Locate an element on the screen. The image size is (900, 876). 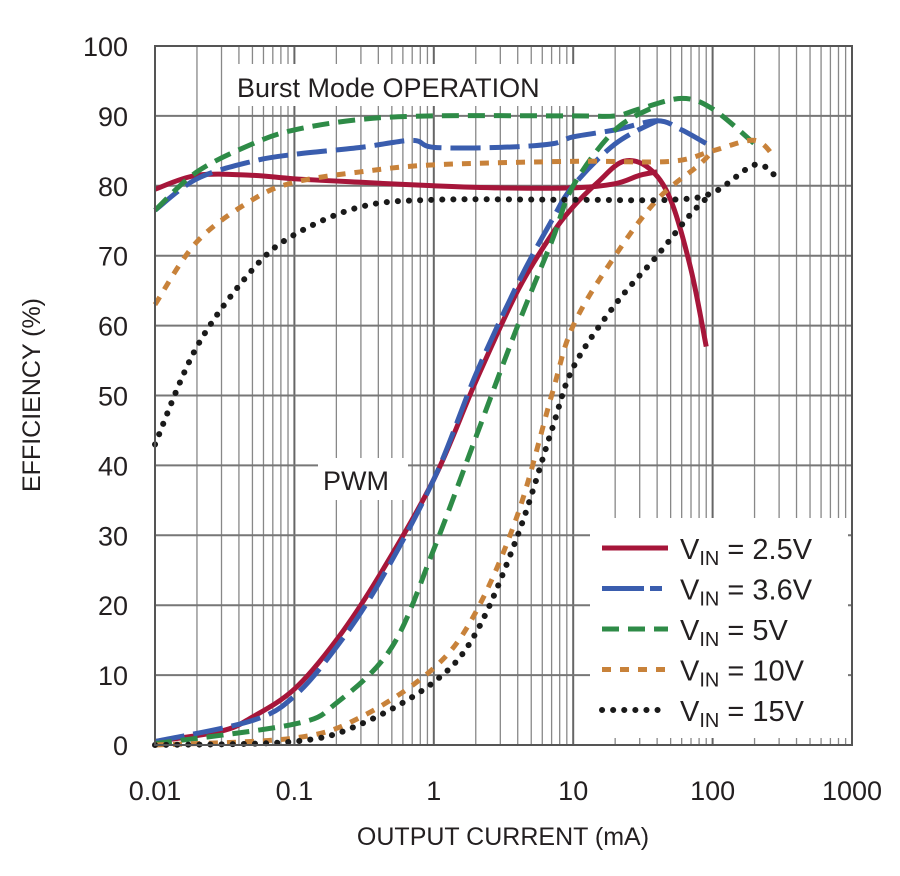
x-tick-label: 0.1 is located at coordinates (295, 791).